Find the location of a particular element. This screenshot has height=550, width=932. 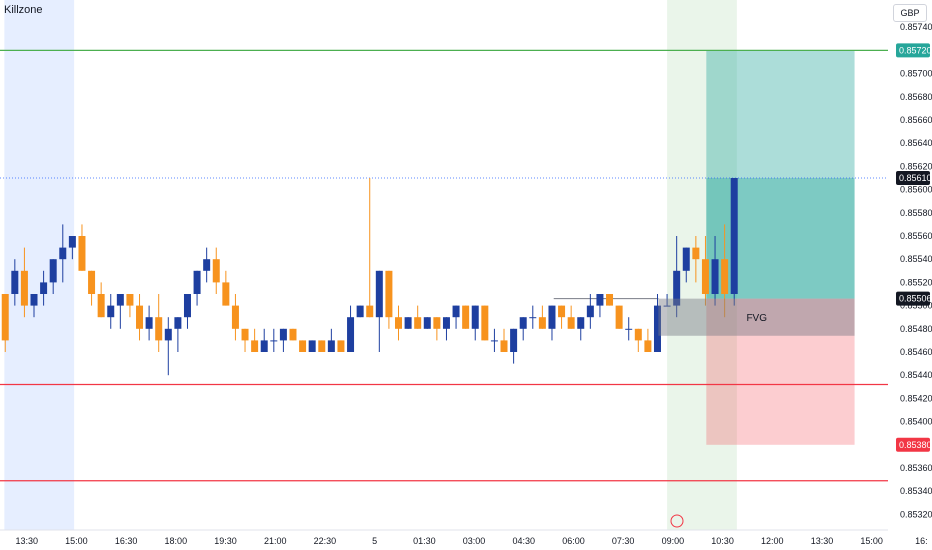

time-tick: 12:00 is located at coordinates (772, 541).